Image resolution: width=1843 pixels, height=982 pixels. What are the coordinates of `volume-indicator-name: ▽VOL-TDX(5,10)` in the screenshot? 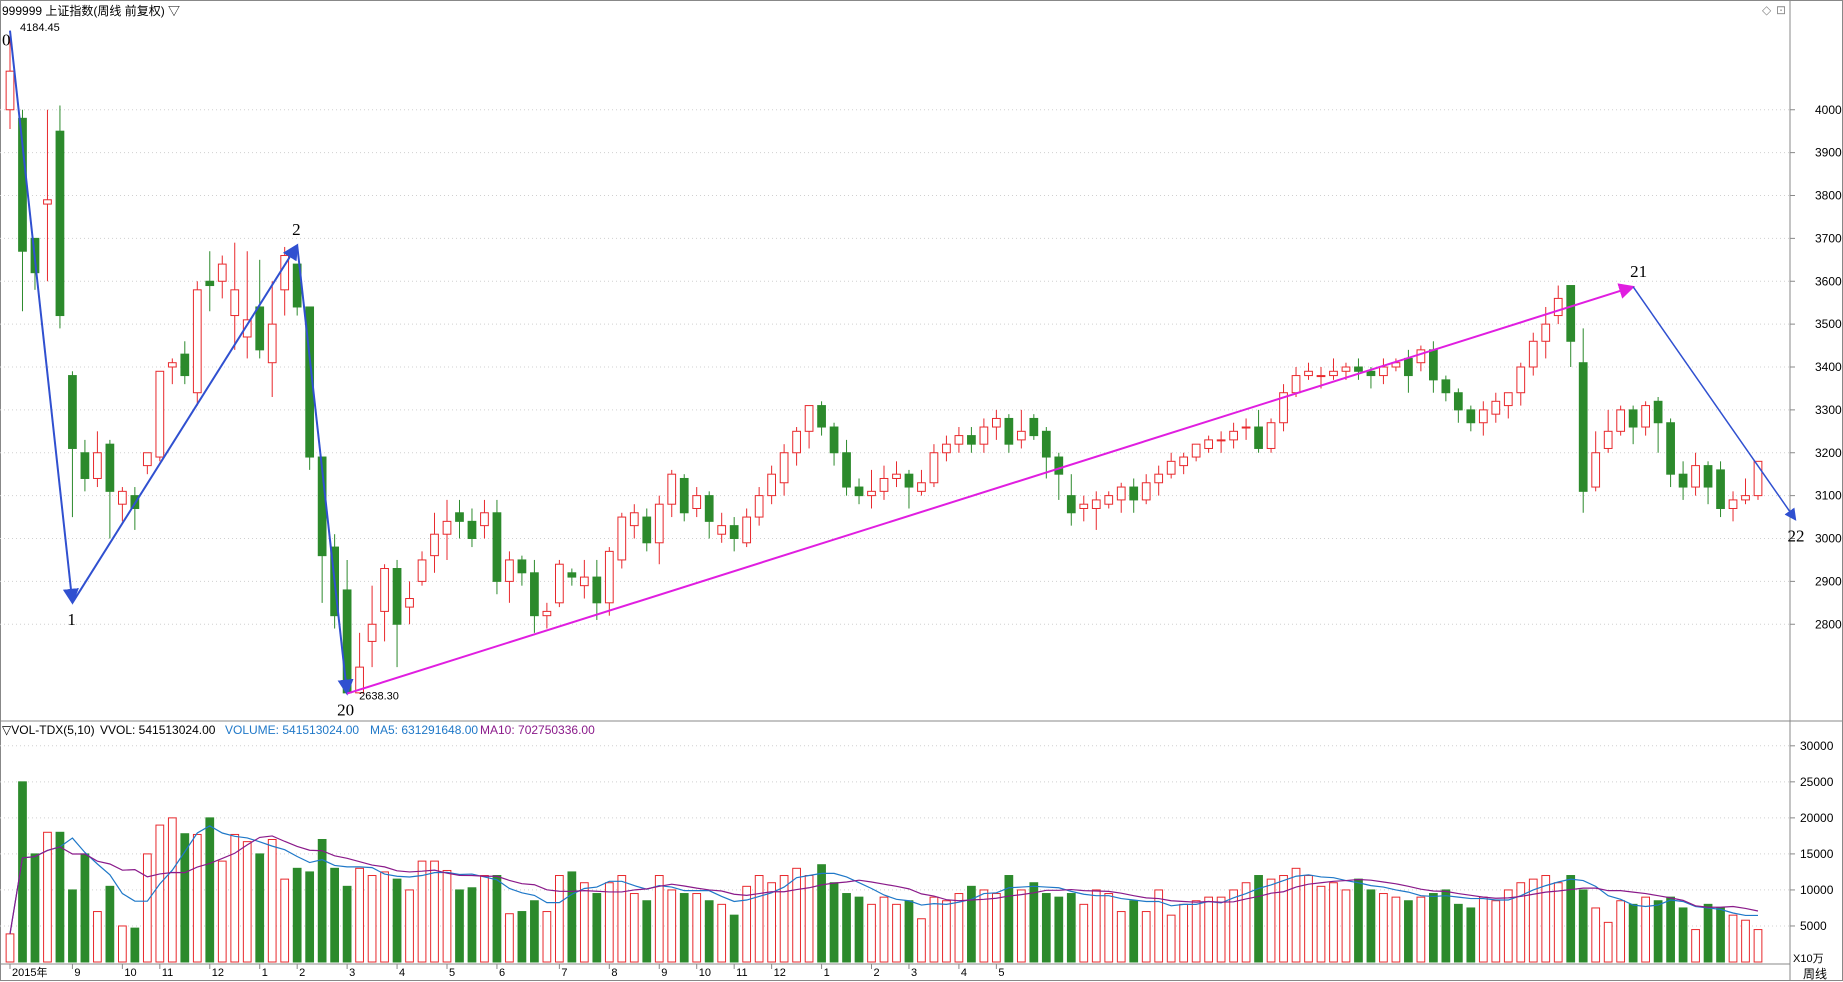 It's located at (48, 730).